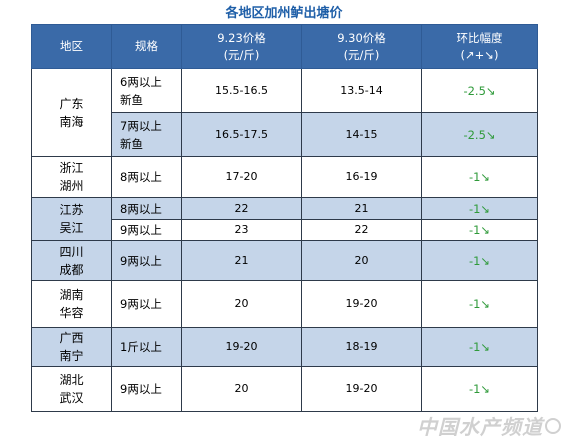 The height and width of the screenshot is (444, 565). I want to click on header-price-0923: 9.23价格 (元/斤), so click(241, 46).